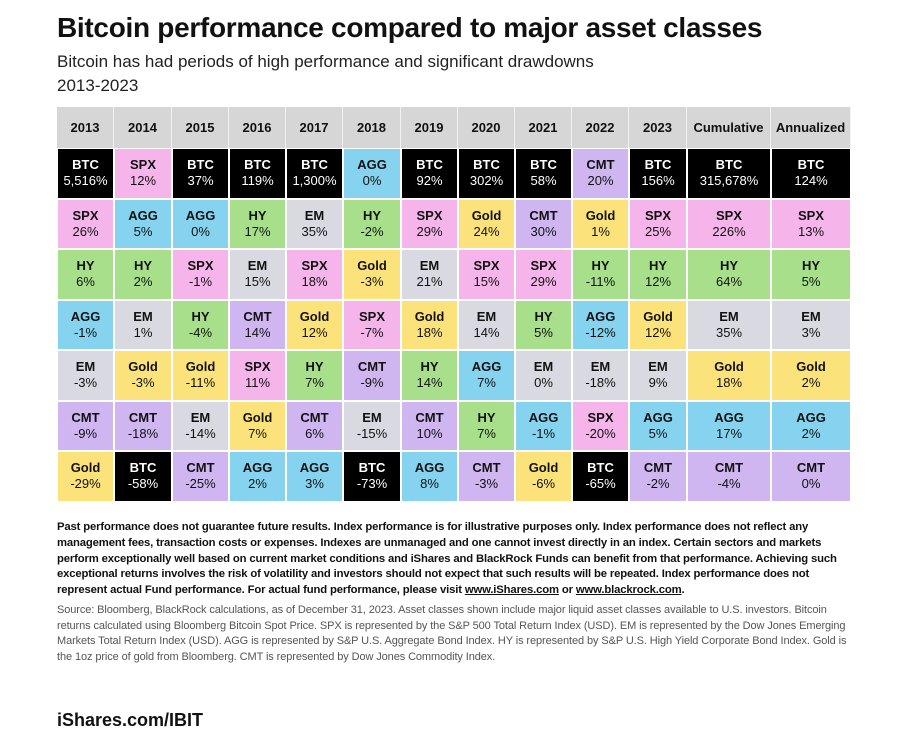 This screenshot has width=900, height=751. Describe the element at coordinates (257, 332) in the screenshot. I see `asset-return: 14%` at that location.